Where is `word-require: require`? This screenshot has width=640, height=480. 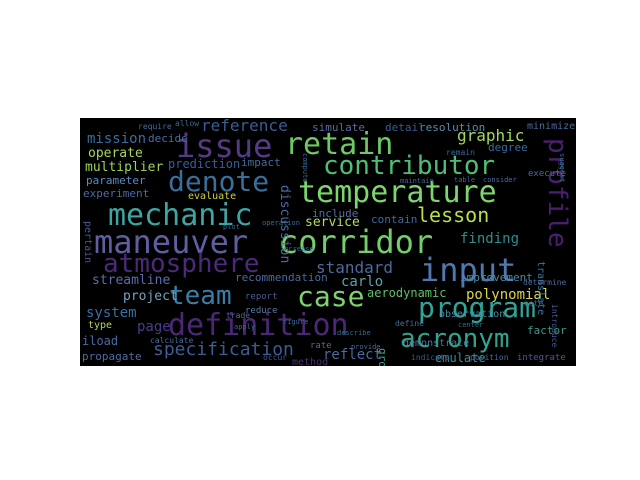
word-require: require is located at coordinates (155, 126).